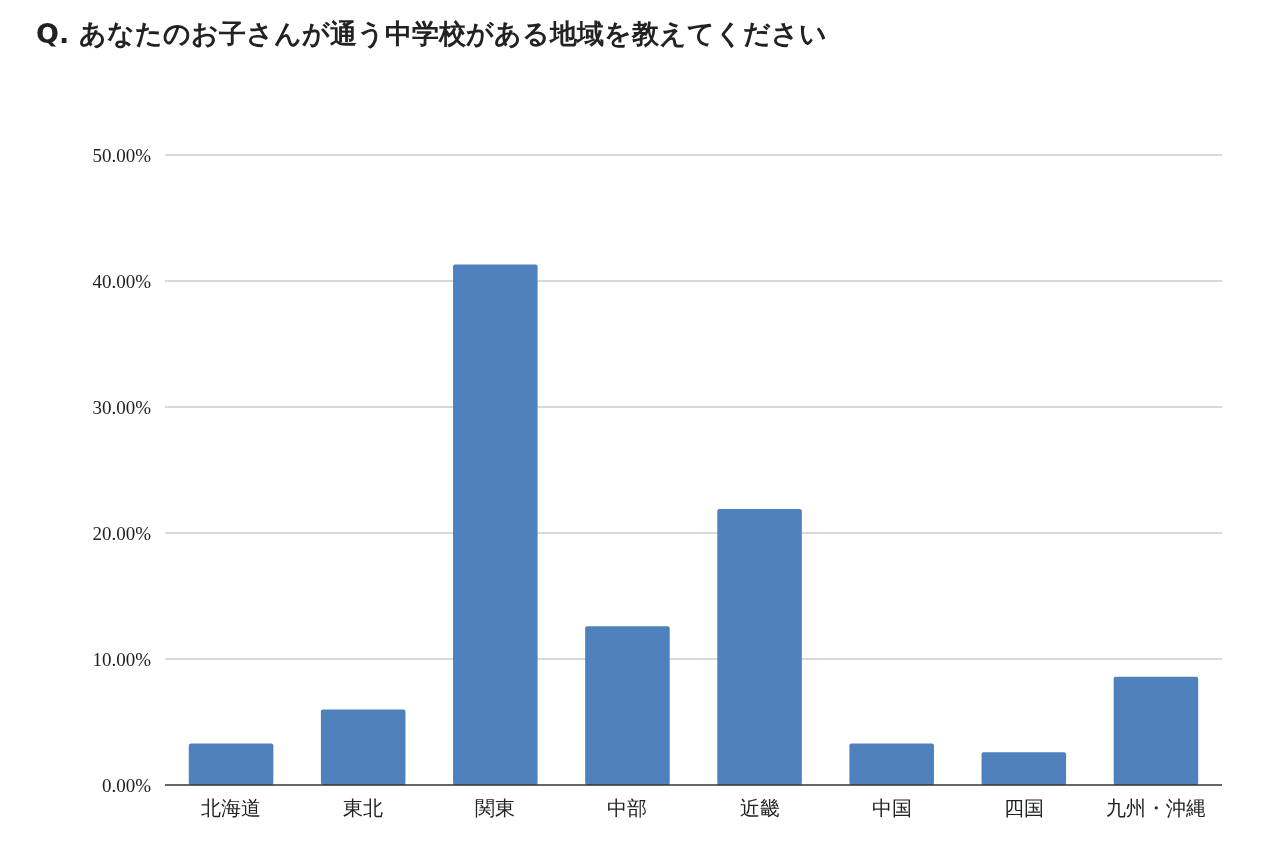  I want to click on y-tick-label: 40.00%, so click(122, 281).